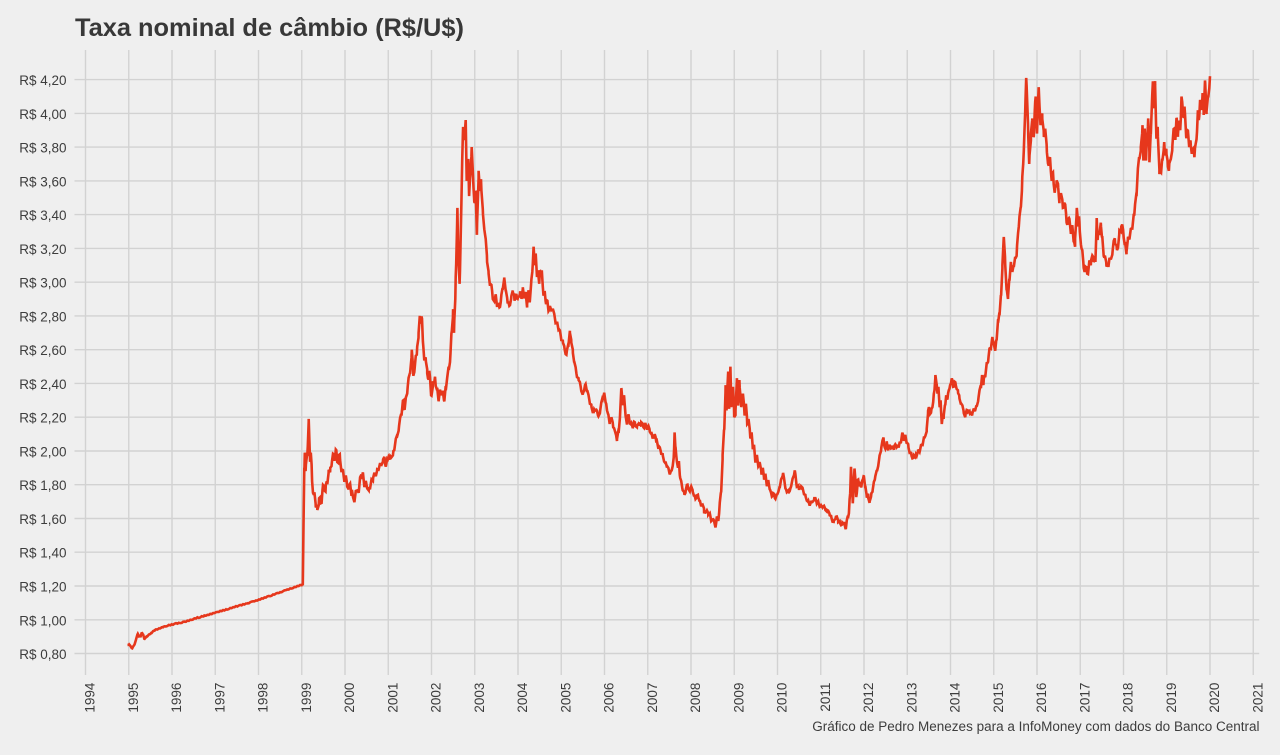 The image size is (1280, 755). Describe the element at coordinates (609, 698) in the screenshot. I see `svg-text: 2006` at that location.